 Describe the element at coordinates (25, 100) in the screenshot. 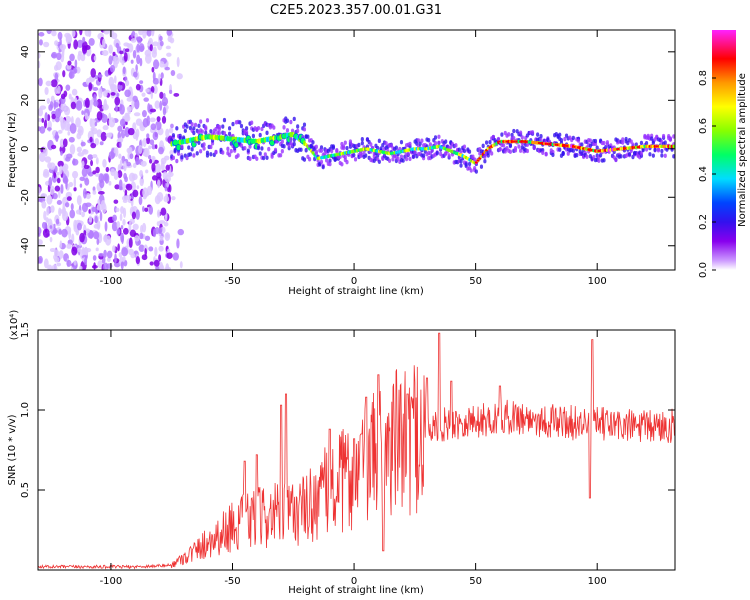

I see `spectrogram-y-tick-label: 20` at that location.